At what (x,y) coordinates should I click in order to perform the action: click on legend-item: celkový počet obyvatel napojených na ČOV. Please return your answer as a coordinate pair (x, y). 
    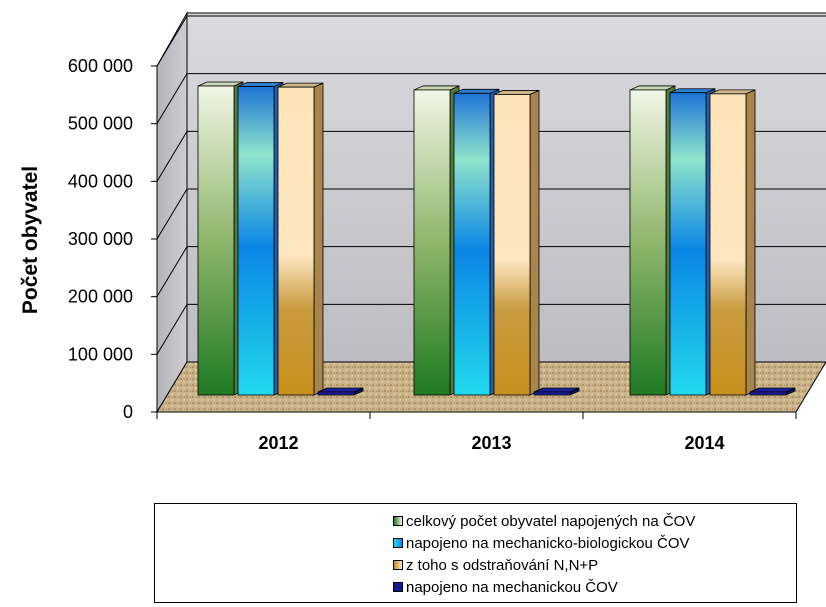
    Looking at the image, I should click on (594, 521).